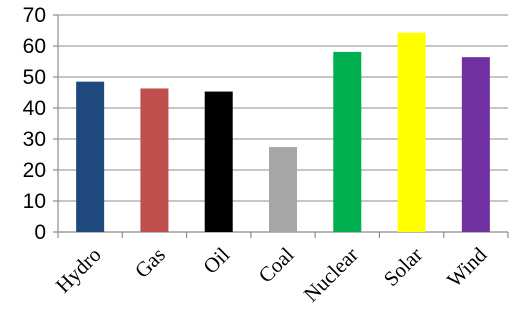 The height and width of the screenshot is (336, 521). I want to click on bar-gas, so click(154, 160).